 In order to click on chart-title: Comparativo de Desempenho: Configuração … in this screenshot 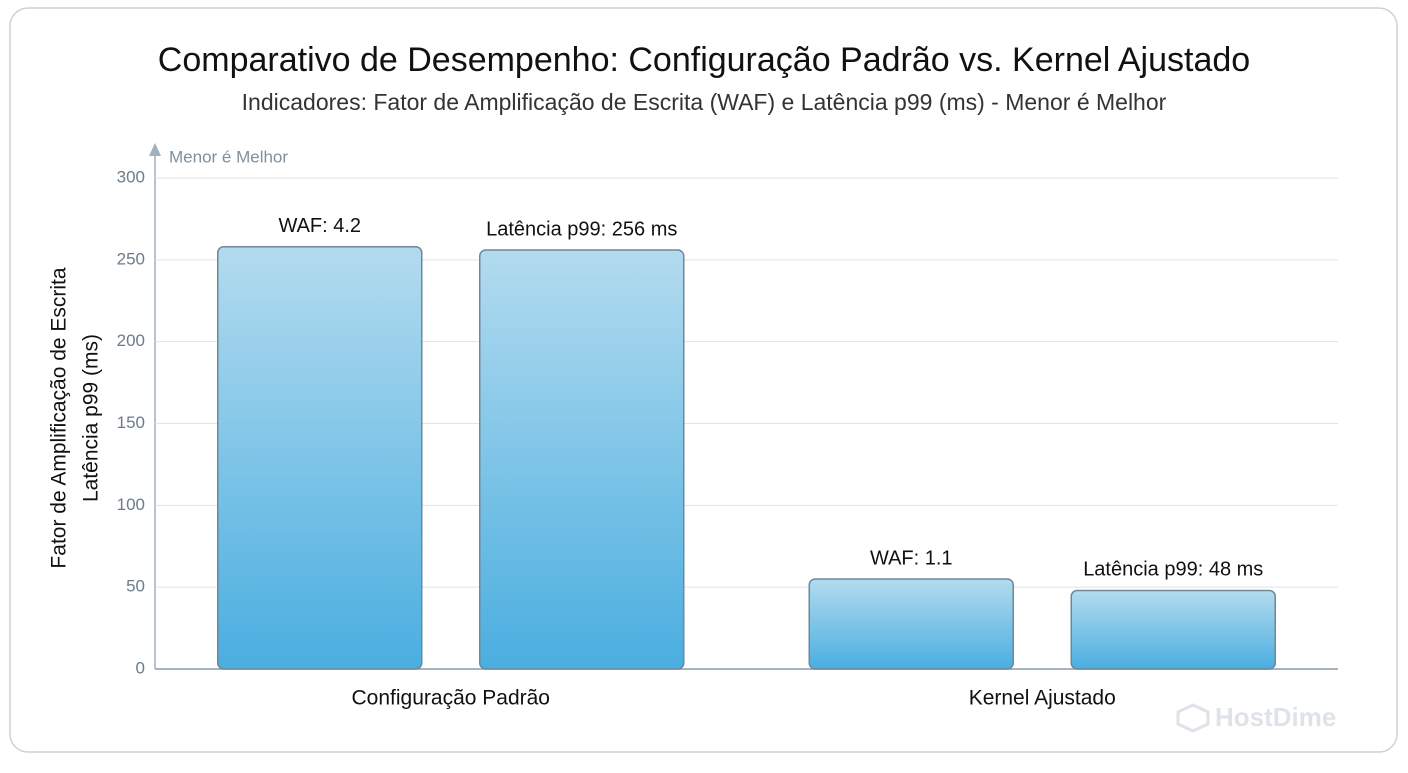, I will do `click(704, 60)`.